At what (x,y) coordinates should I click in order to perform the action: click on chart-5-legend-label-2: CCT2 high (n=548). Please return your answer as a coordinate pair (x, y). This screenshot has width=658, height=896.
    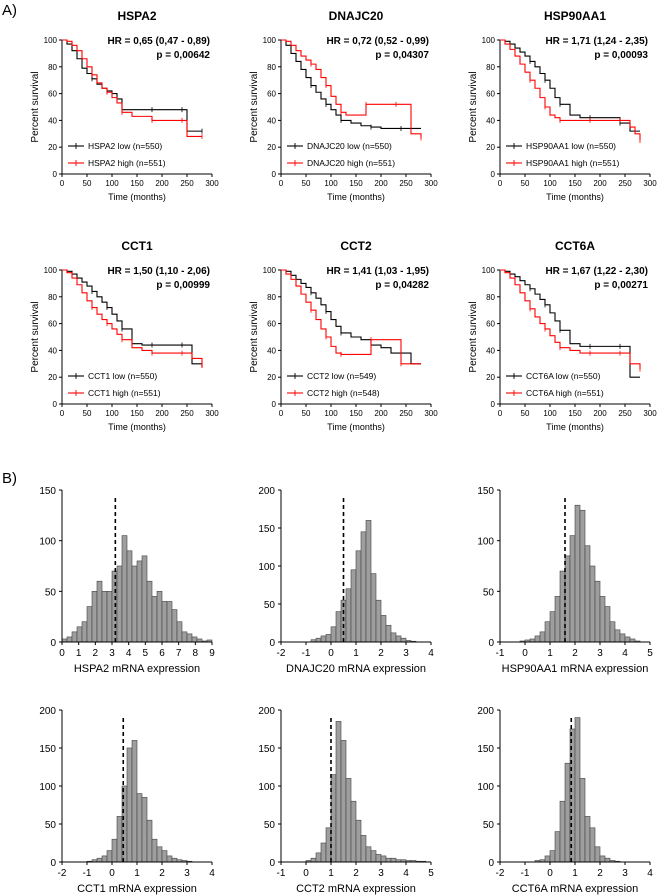
    Looking at the image, I should click on (343, 393).